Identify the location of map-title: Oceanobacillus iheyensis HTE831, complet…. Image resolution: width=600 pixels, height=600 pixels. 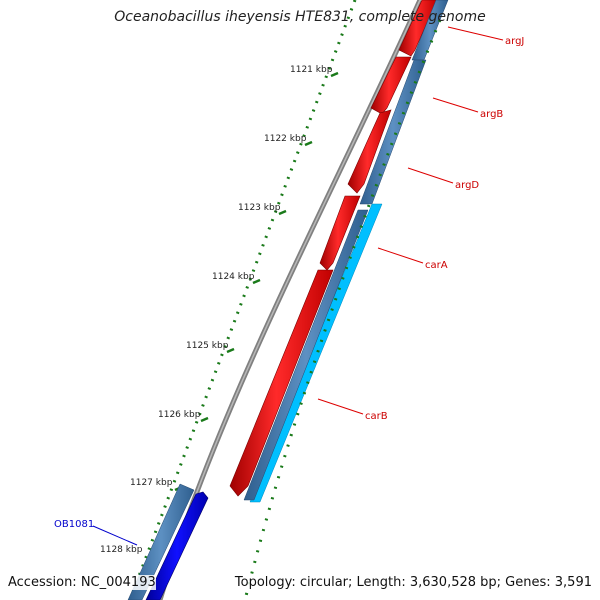
(300, 17).